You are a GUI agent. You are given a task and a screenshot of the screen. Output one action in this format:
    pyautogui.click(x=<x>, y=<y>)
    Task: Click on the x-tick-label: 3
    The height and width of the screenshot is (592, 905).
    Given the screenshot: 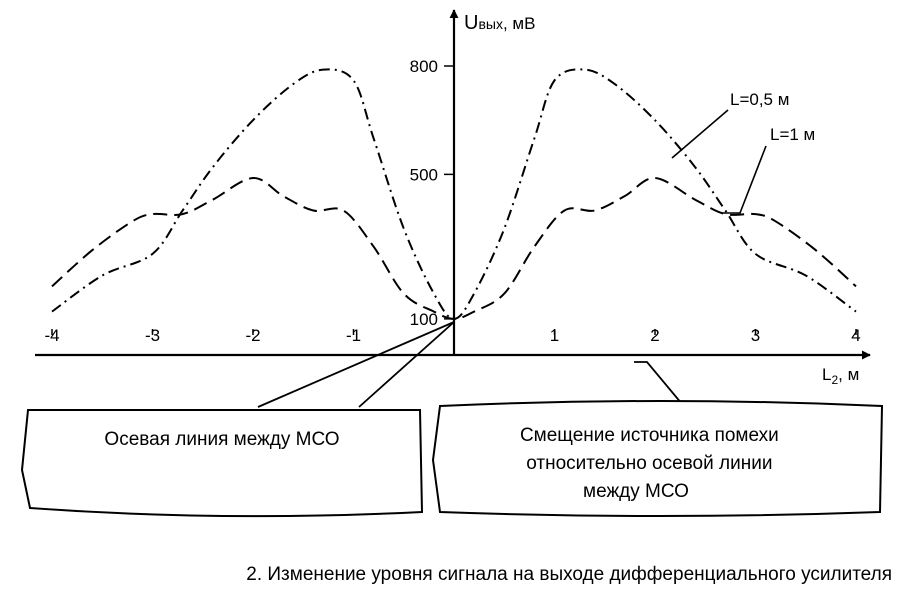 What is the action you would take?
    pyautogui.click(x=755, y=335)
    